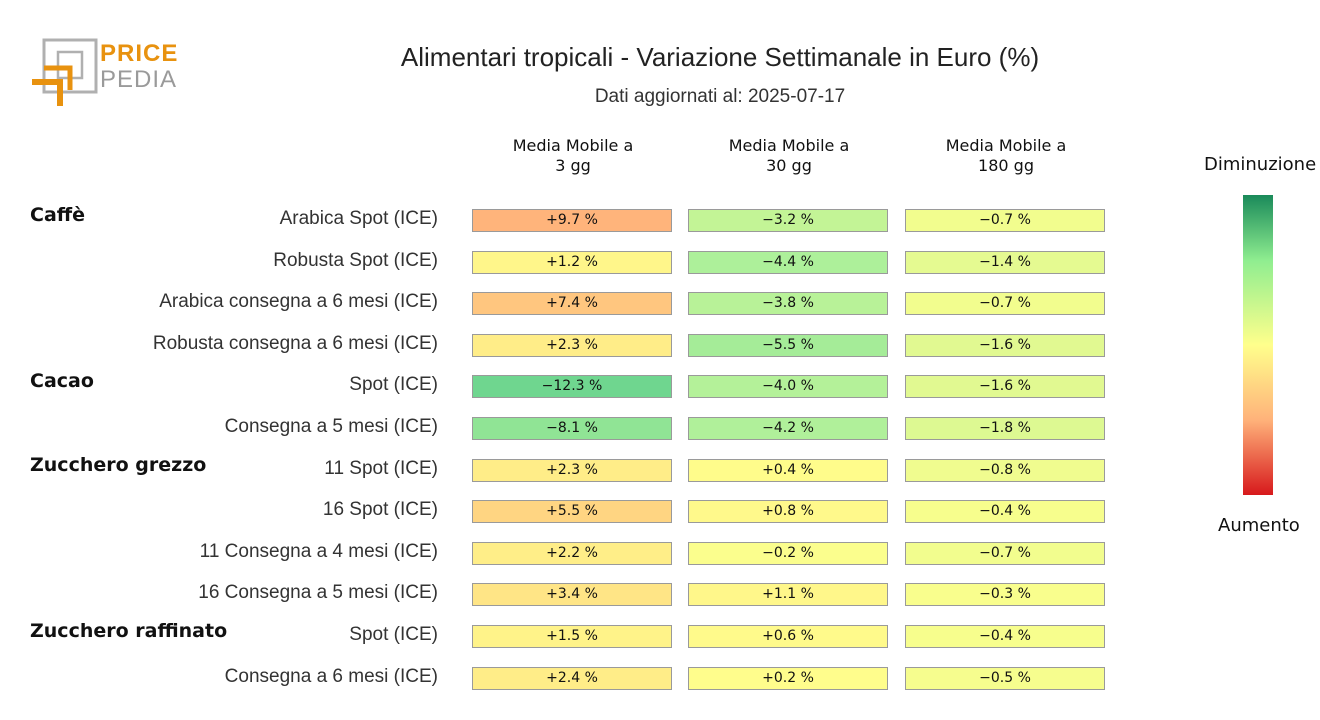 Image resolution: width=1320 pixels, height=720 pixels. Describe the element at coordinates (380, 510) in the screenshot. I see `row-label: 16 Spot (ICE)` at that location.